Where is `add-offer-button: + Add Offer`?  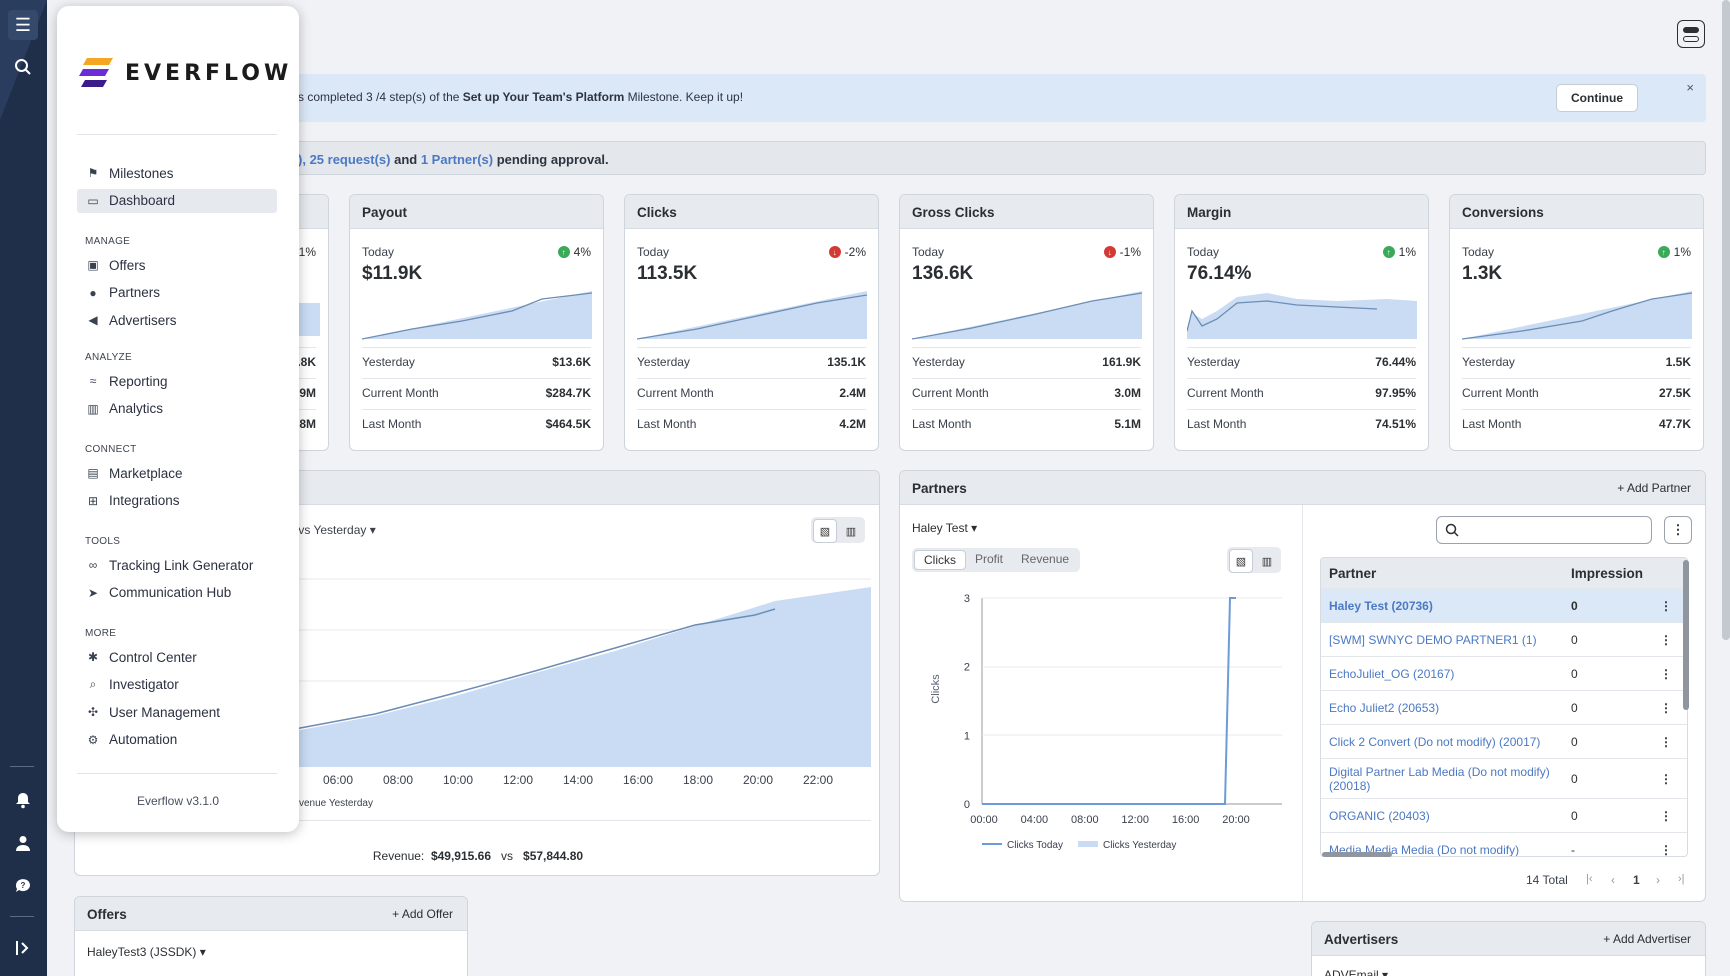
add-offer-button: + Add Offer is located at coordinates (422, 914).